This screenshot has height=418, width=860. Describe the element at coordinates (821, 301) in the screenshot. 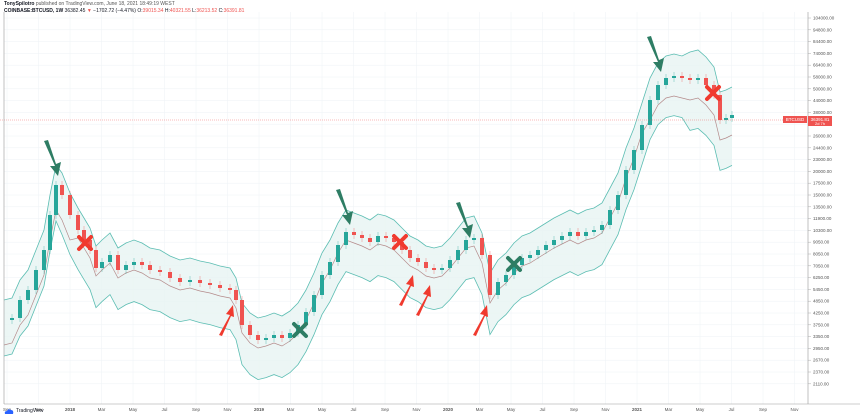

I see `svg-text: 4850.00` at that location.